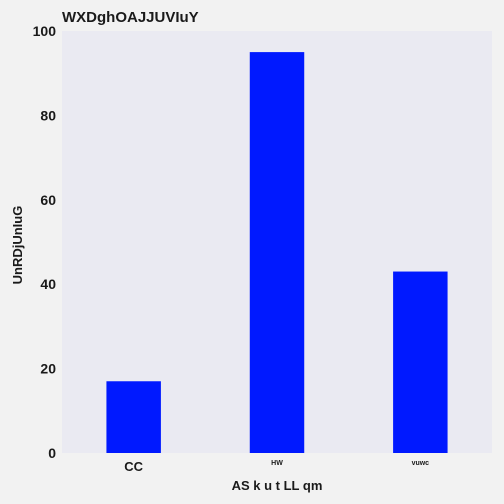  I want to click on x-tick-label: HW, so click(277, 463).